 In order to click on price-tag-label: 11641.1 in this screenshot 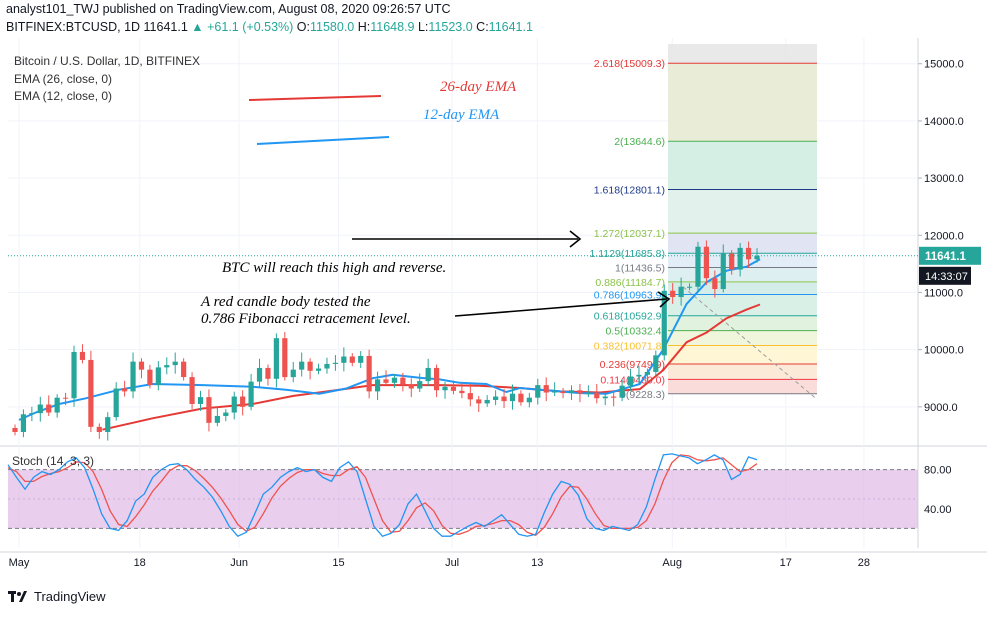, I will do `click(946, 257)`.